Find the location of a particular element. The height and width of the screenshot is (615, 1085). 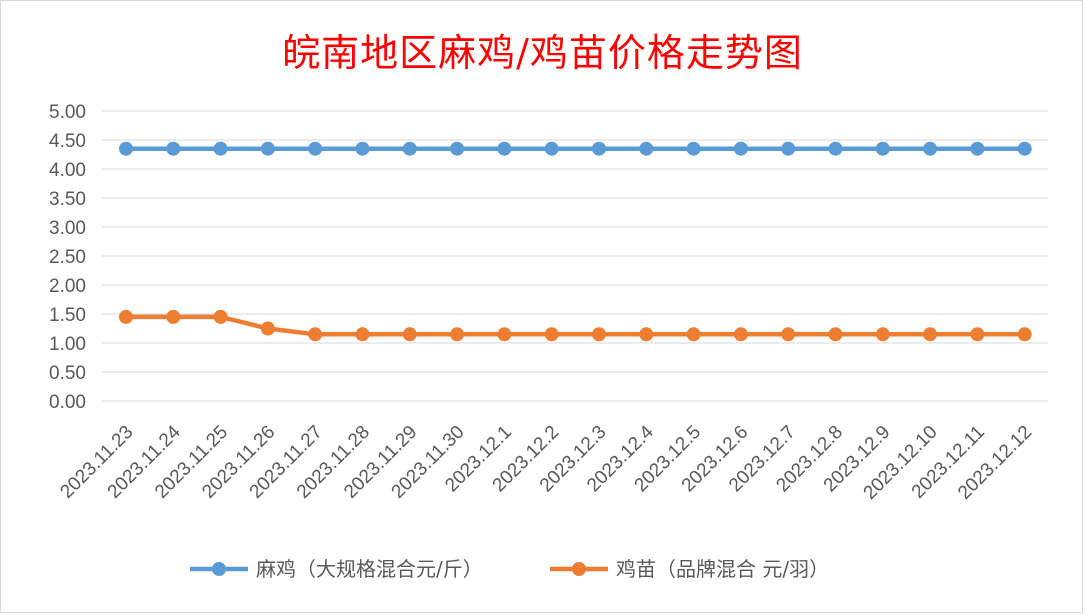

y-tick-label: 4.50 is located at coordinates (67, 141).